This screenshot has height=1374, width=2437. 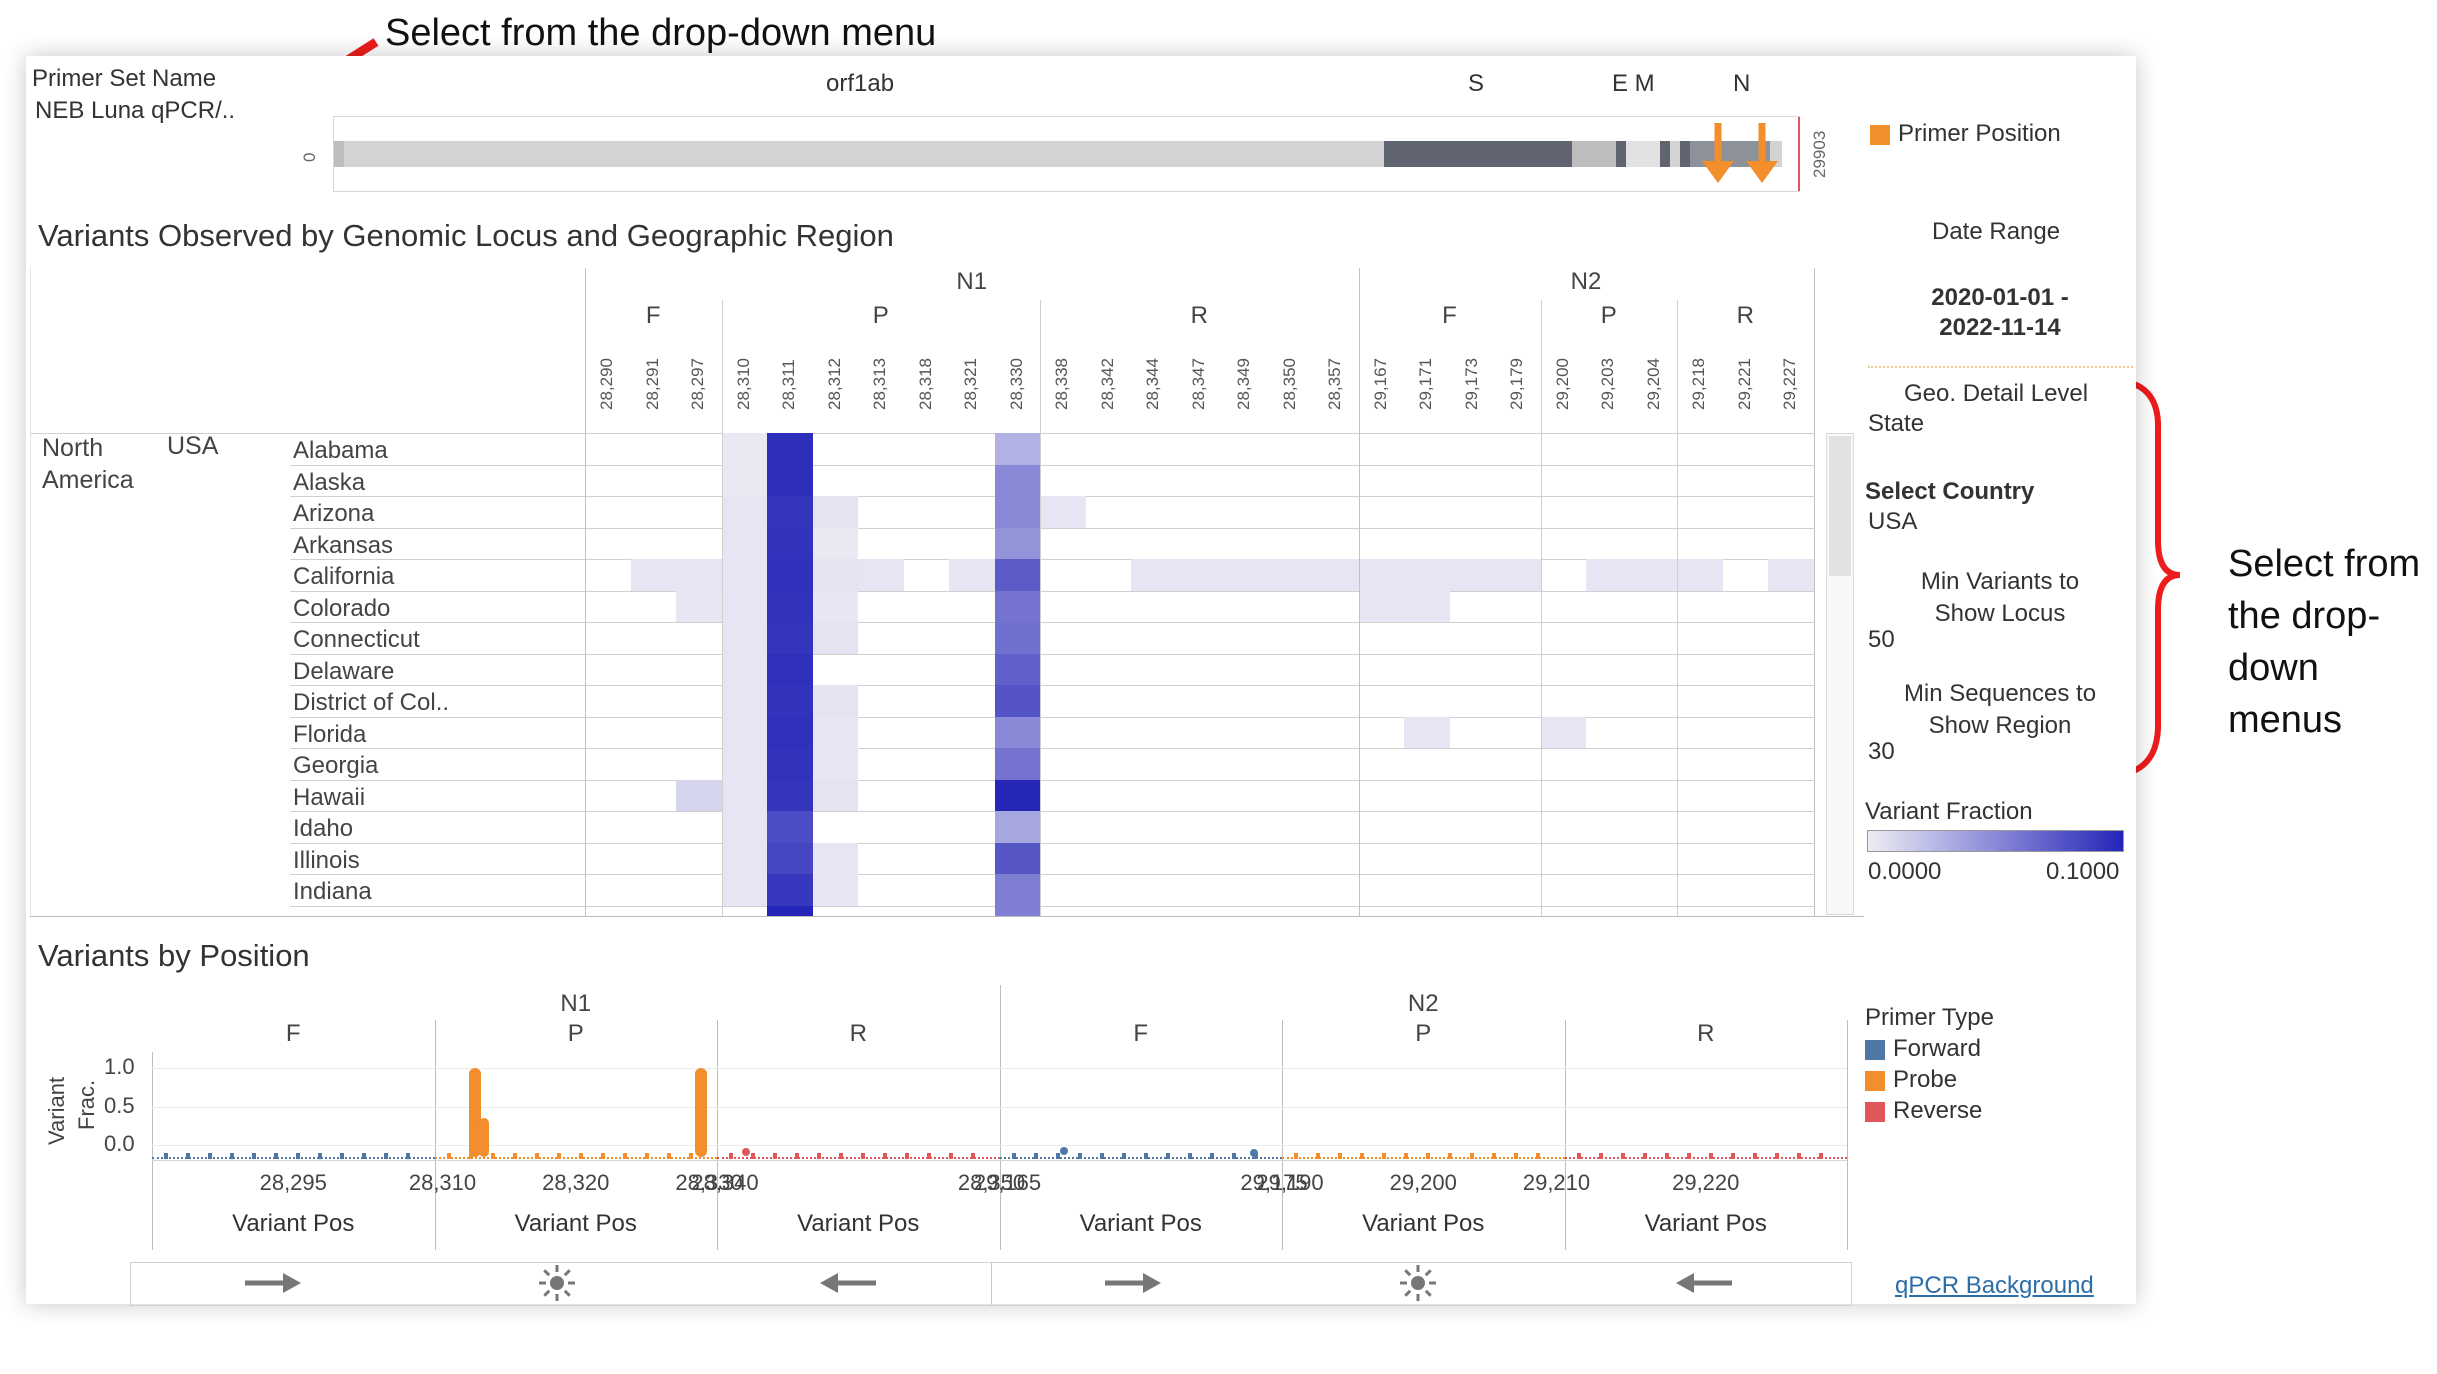 I want to click on primer-type-title: Primer Type, so click(x=1929, y=1017).